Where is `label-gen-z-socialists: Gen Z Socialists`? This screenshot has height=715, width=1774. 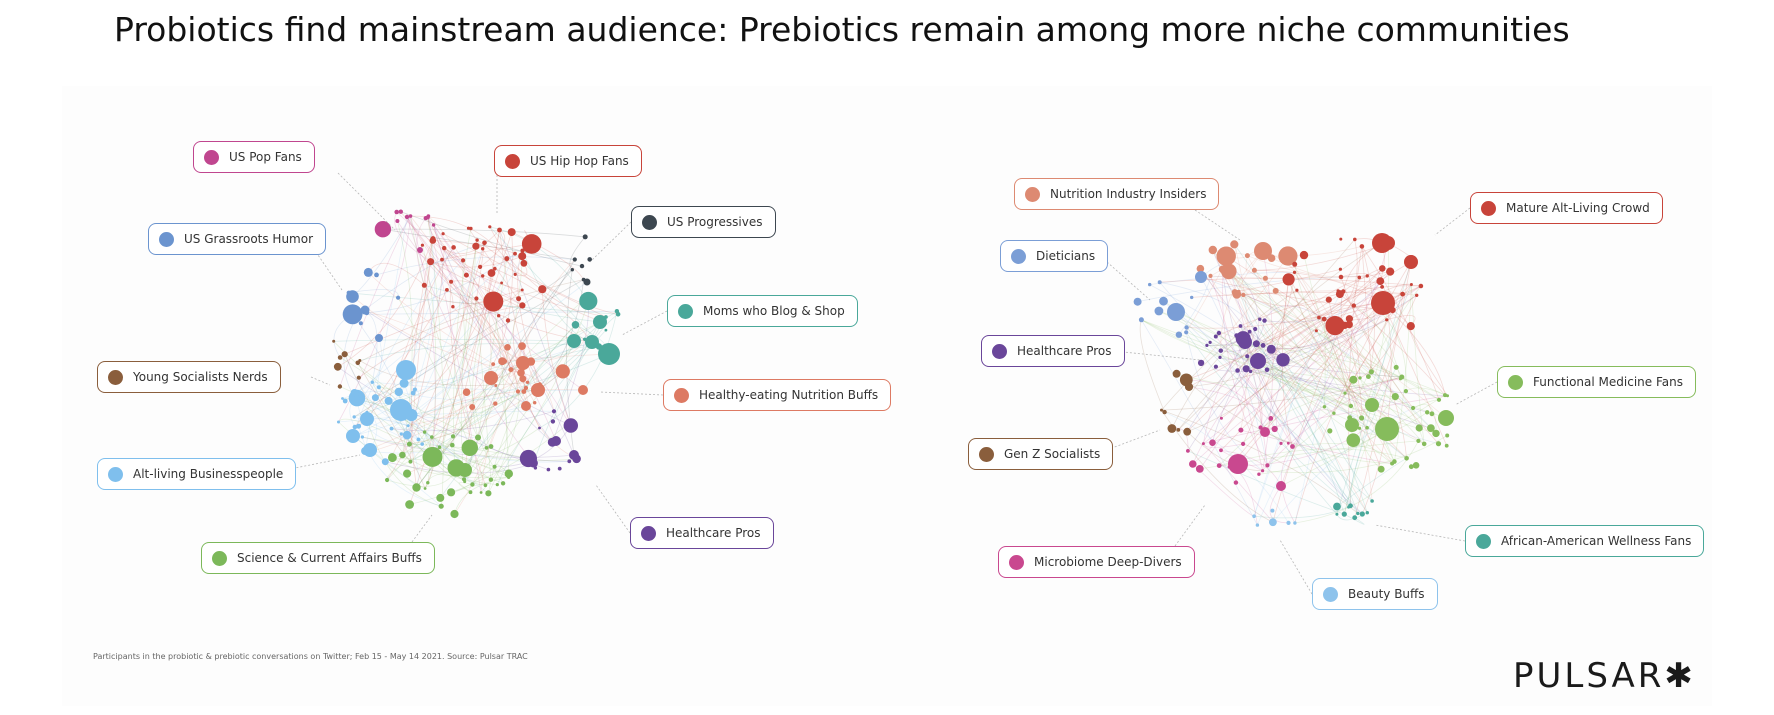
label-gen-z-socialists: Gen Z Socialists is located at coordinates (1041, 454).